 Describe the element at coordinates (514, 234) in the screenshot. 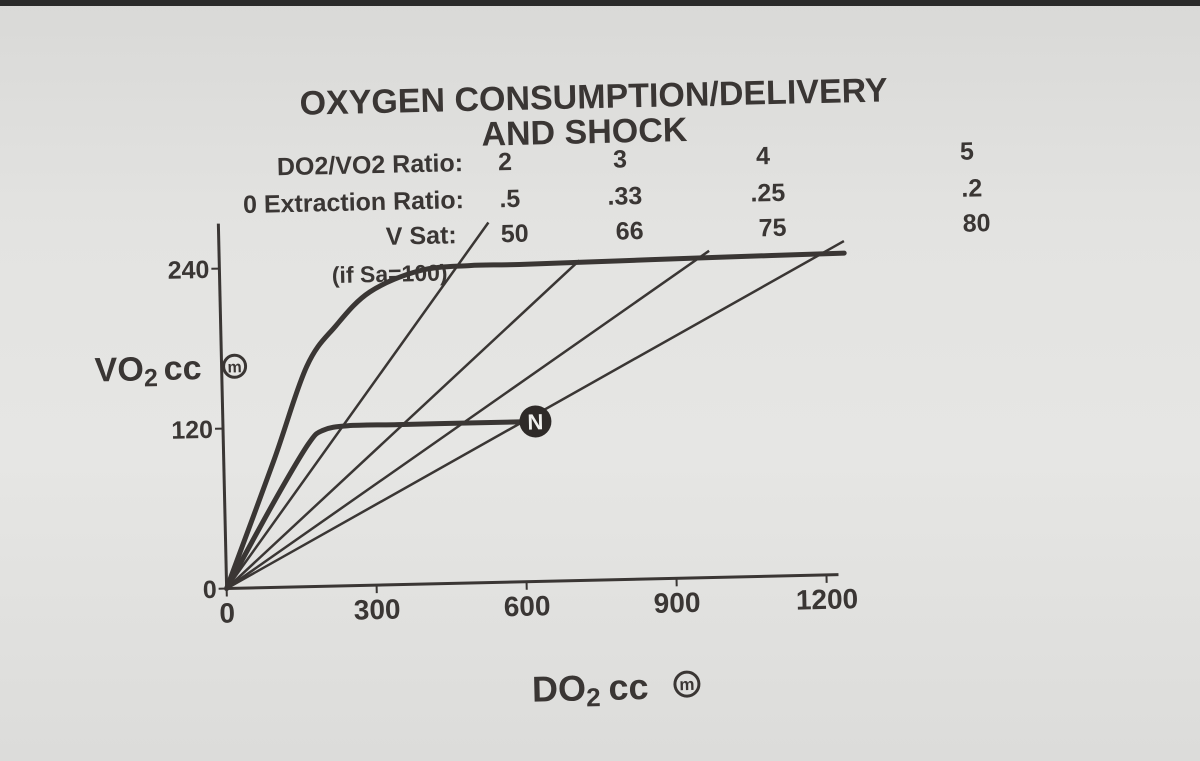

I see `header-row-value: 50` at that location.